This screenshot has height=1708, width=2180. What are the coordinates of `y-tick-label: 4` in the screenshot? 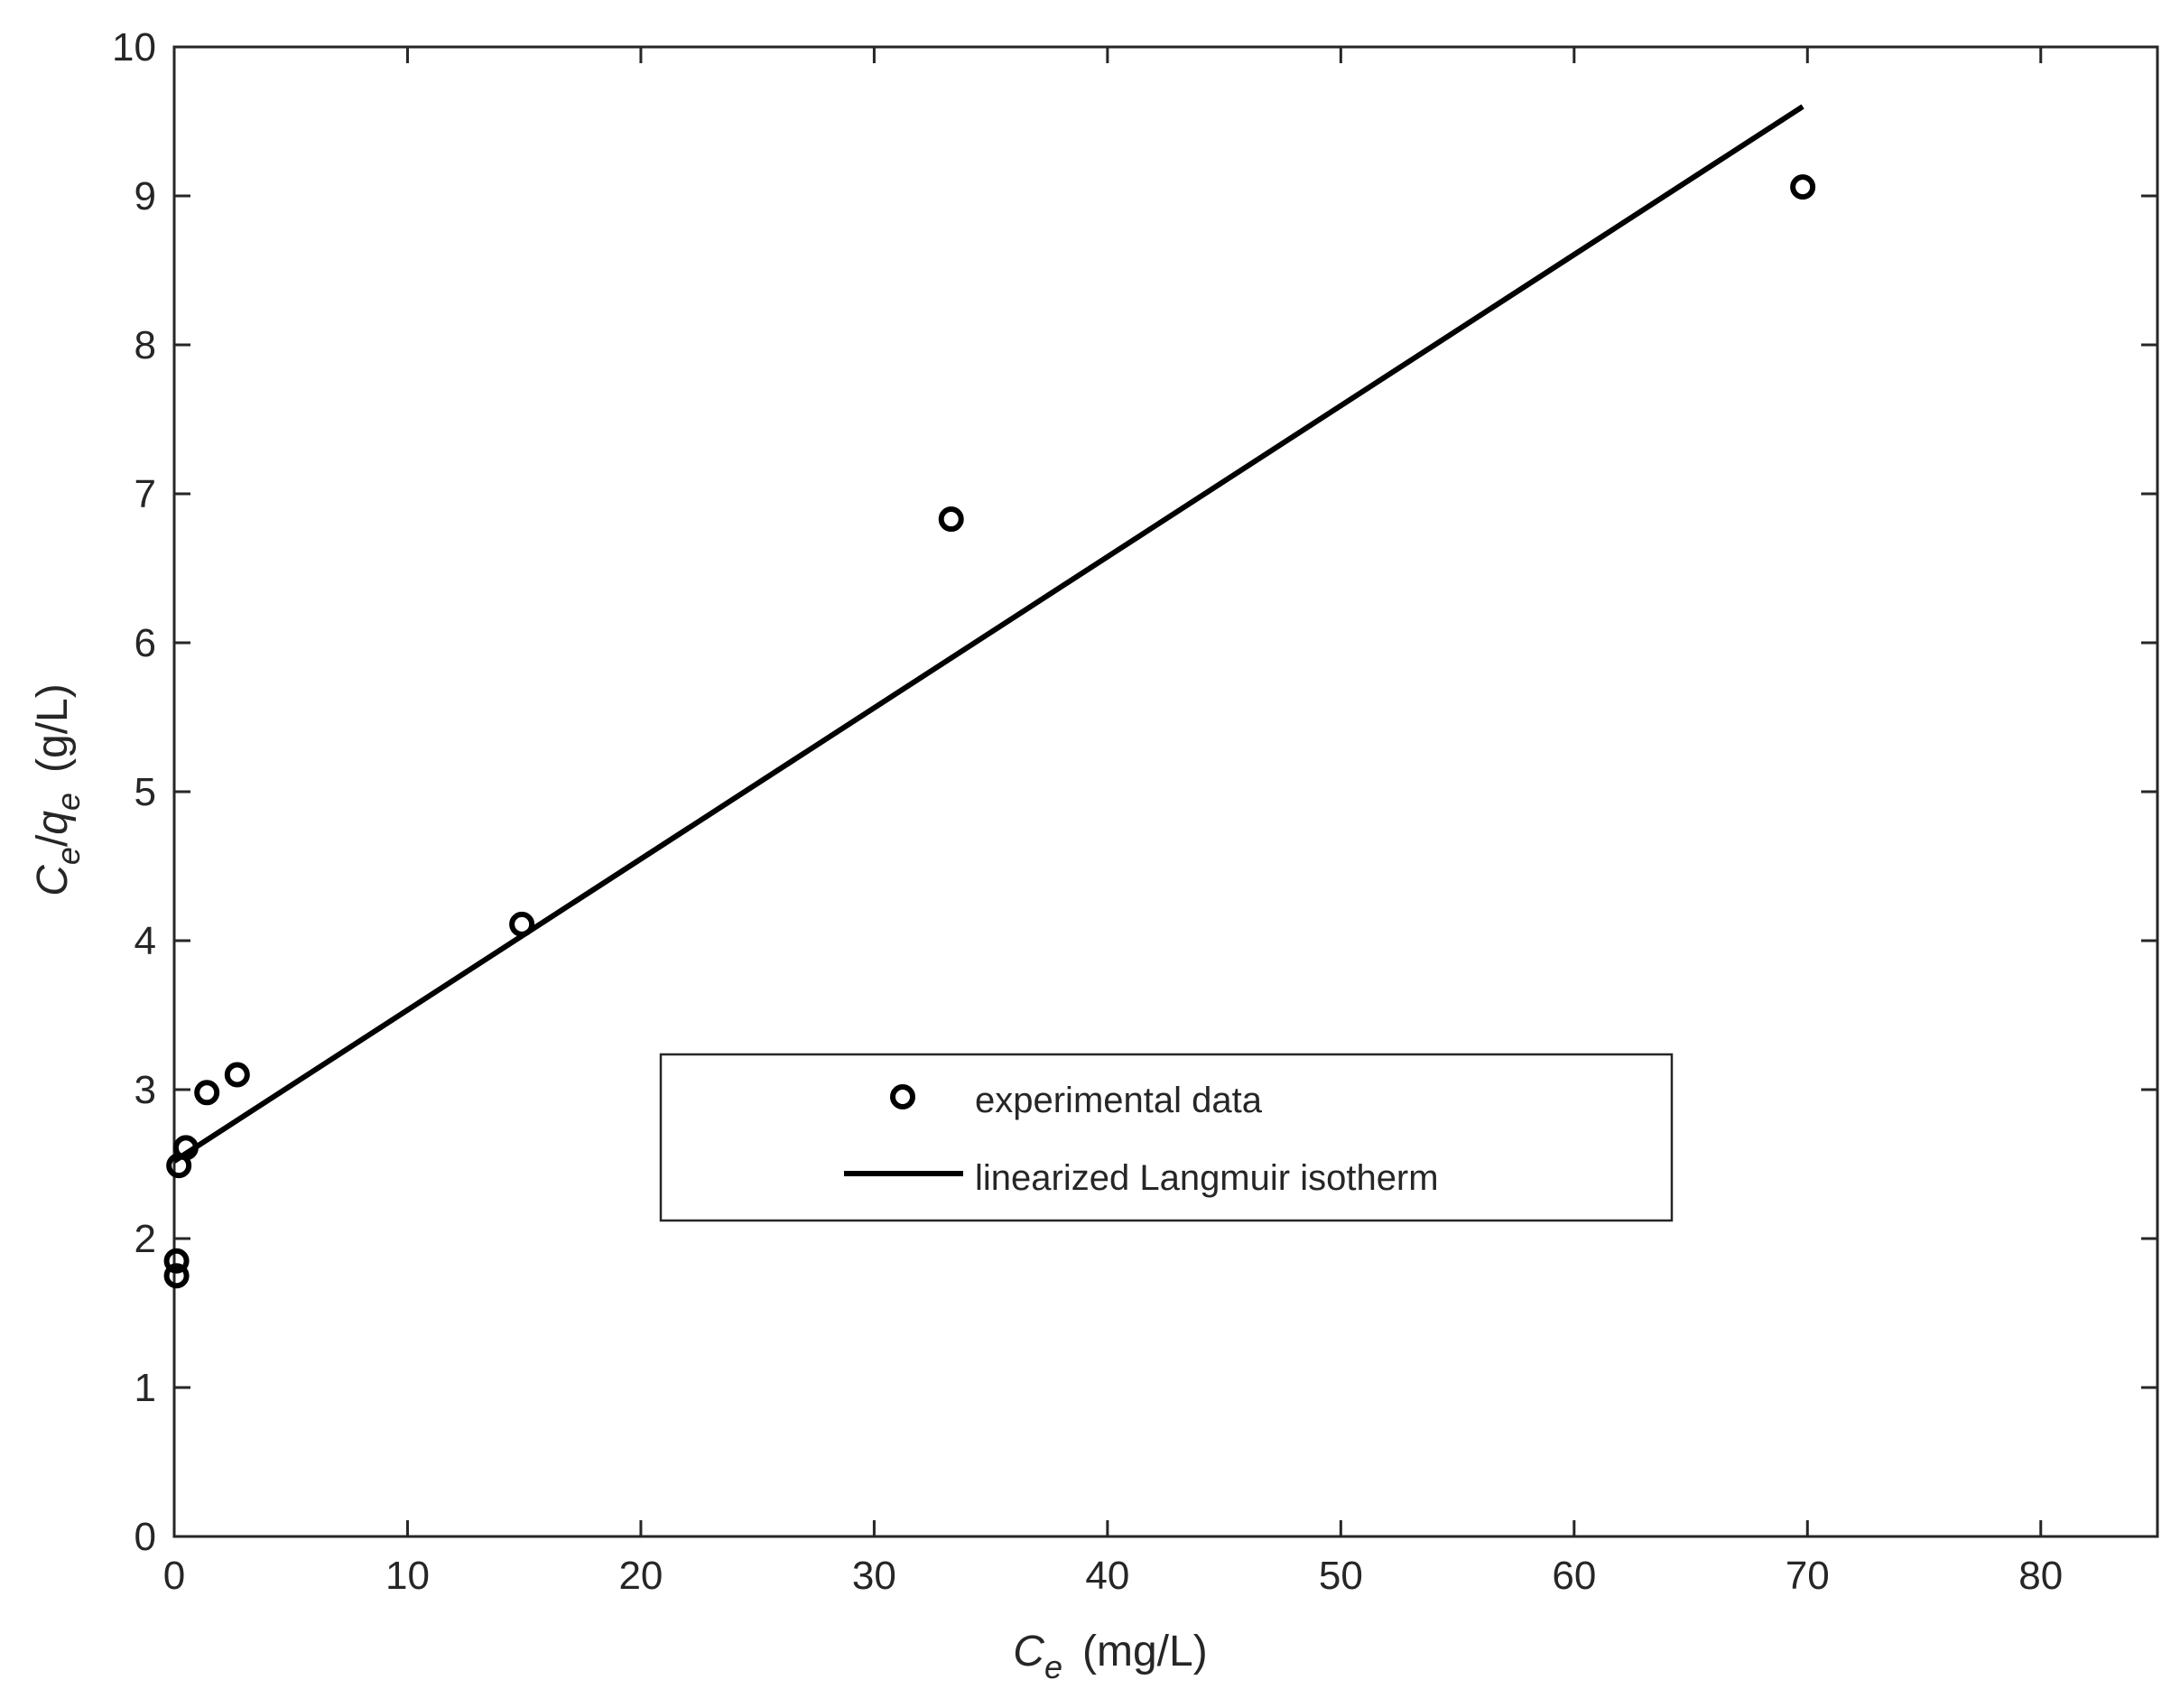 It's located at (145, 941).